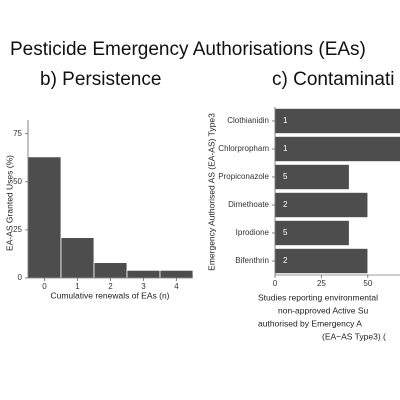 The image size is (400, 400). Describe the element at coordinates (109, 295) in the screenshot. I see `x-axis-title: Cumulative renewals of EAs (n)` at that location.